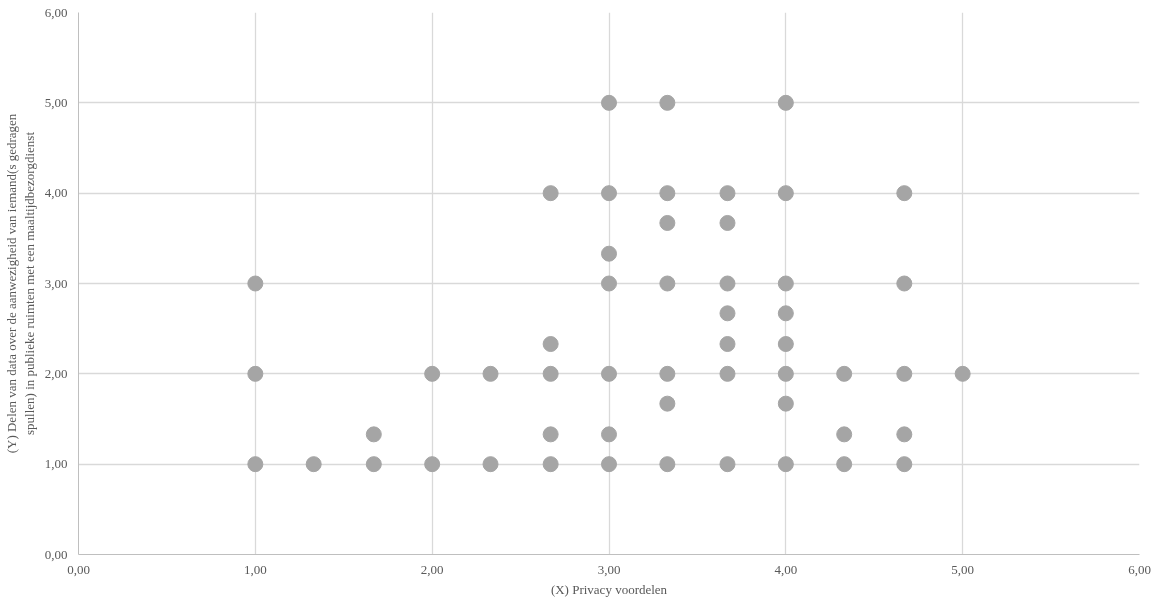 This screenshot has height=599, width=1164. I want to click on y-axis-title: (Y) Delen van data over de aanwezigheid van iemand(s gedragen spullen) in publieke ruimten met een maaltijdbezorgdienst, so click(20, 283).